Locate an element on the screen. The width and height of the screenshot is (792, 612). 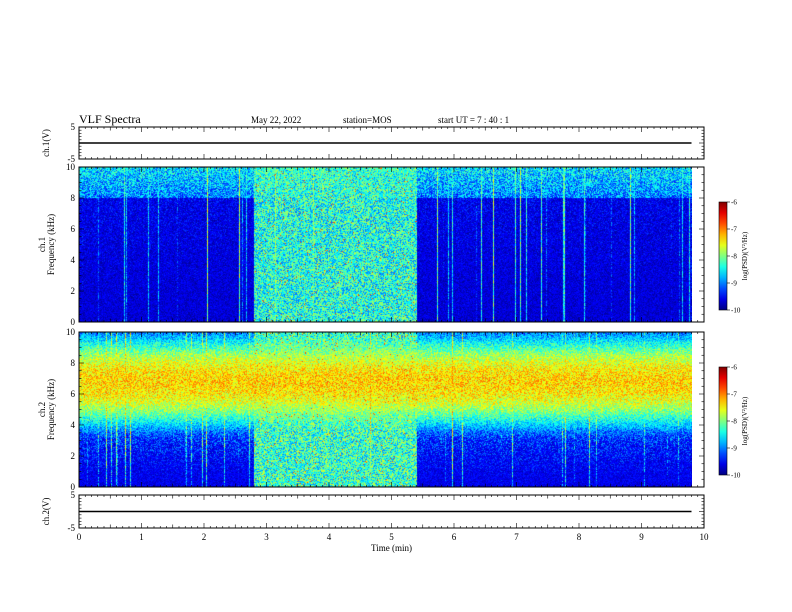
x-tick-label: 7 is located at coordinates (516, 537).